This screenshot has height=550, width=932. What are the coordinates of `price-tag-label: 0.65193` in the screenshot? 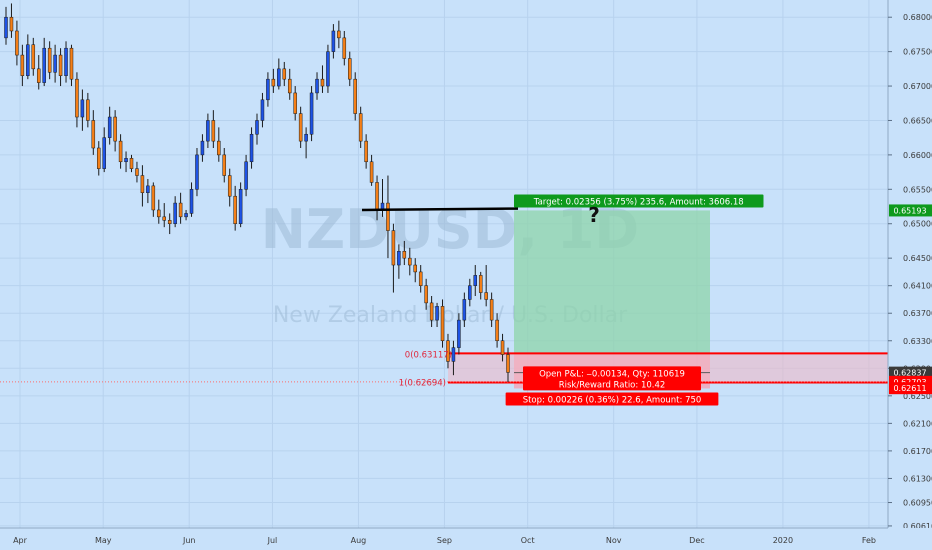 It's located at (909, 210).